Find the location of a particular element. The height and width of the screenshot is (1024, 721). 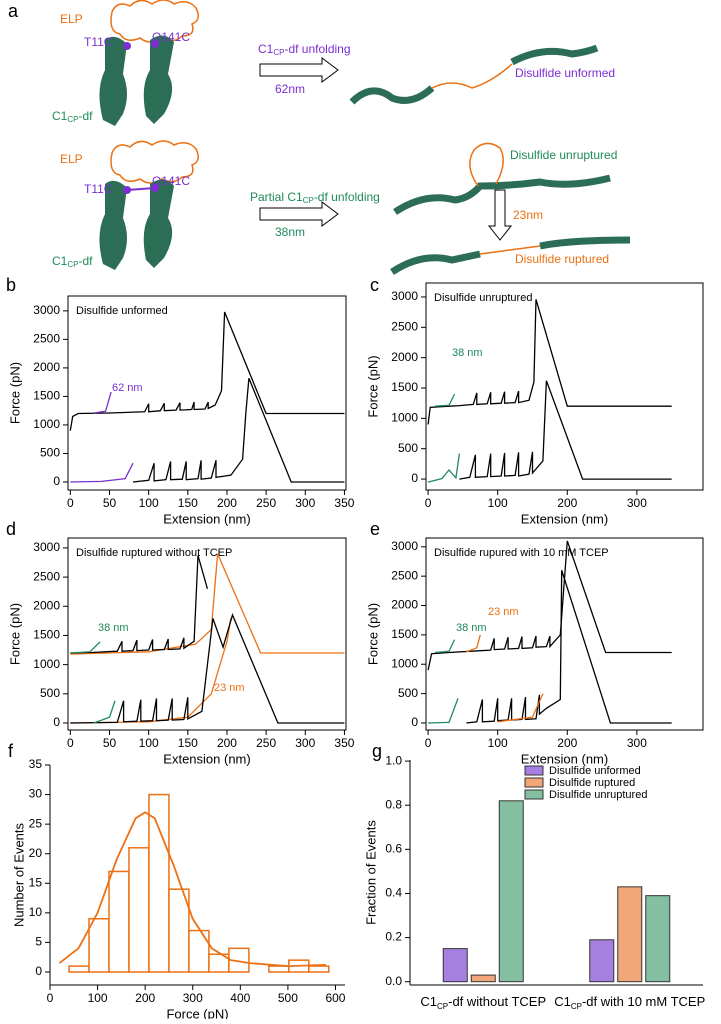

y-tick-label: 0.2 is located at coordinates (393, 937).